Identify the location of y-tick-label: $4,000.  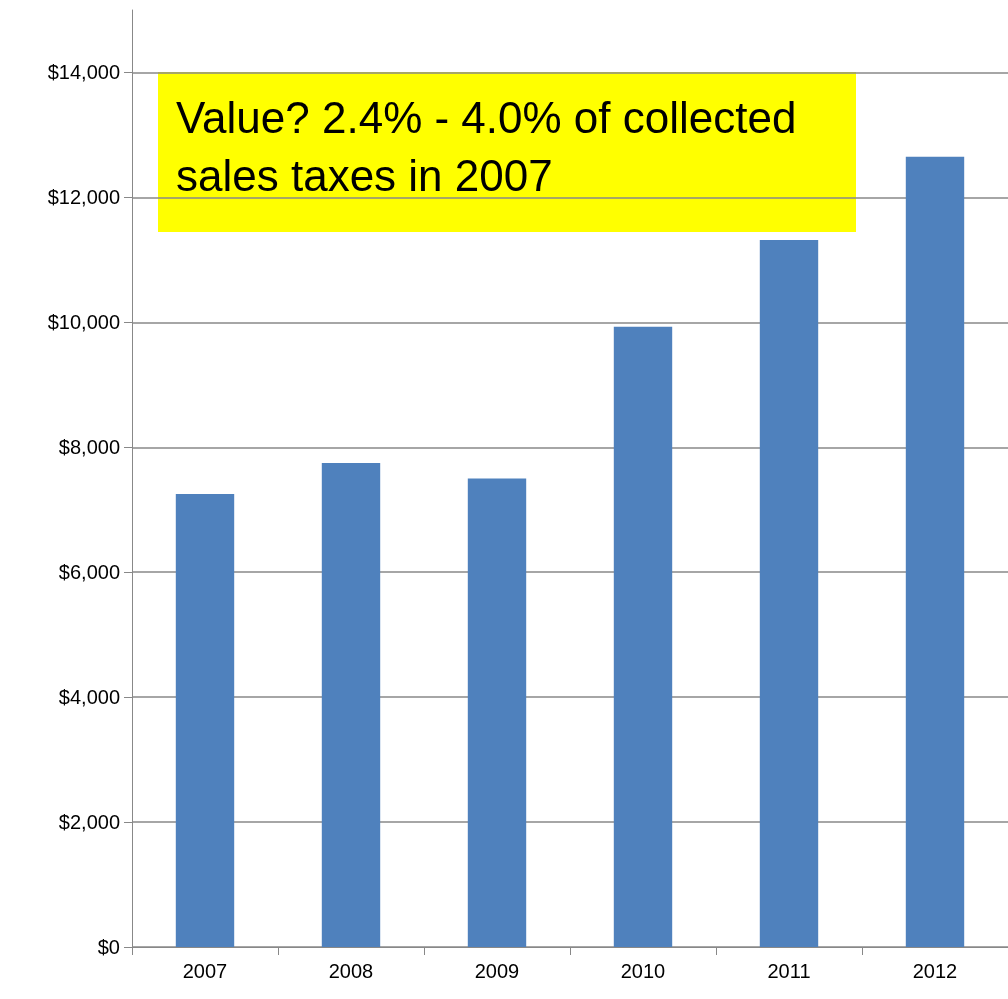
(89, 697).